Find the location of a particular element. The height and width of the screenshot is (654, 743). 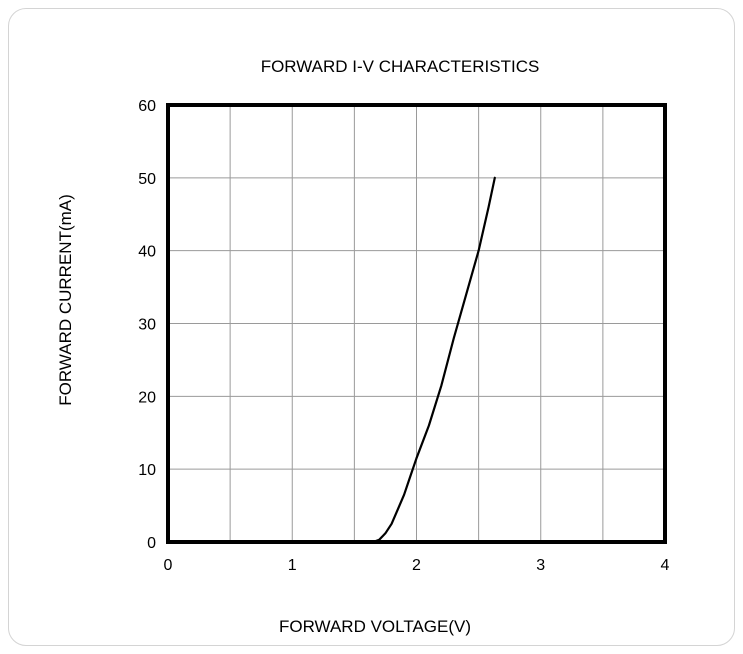

series-line is located at coordinates (433, 360).